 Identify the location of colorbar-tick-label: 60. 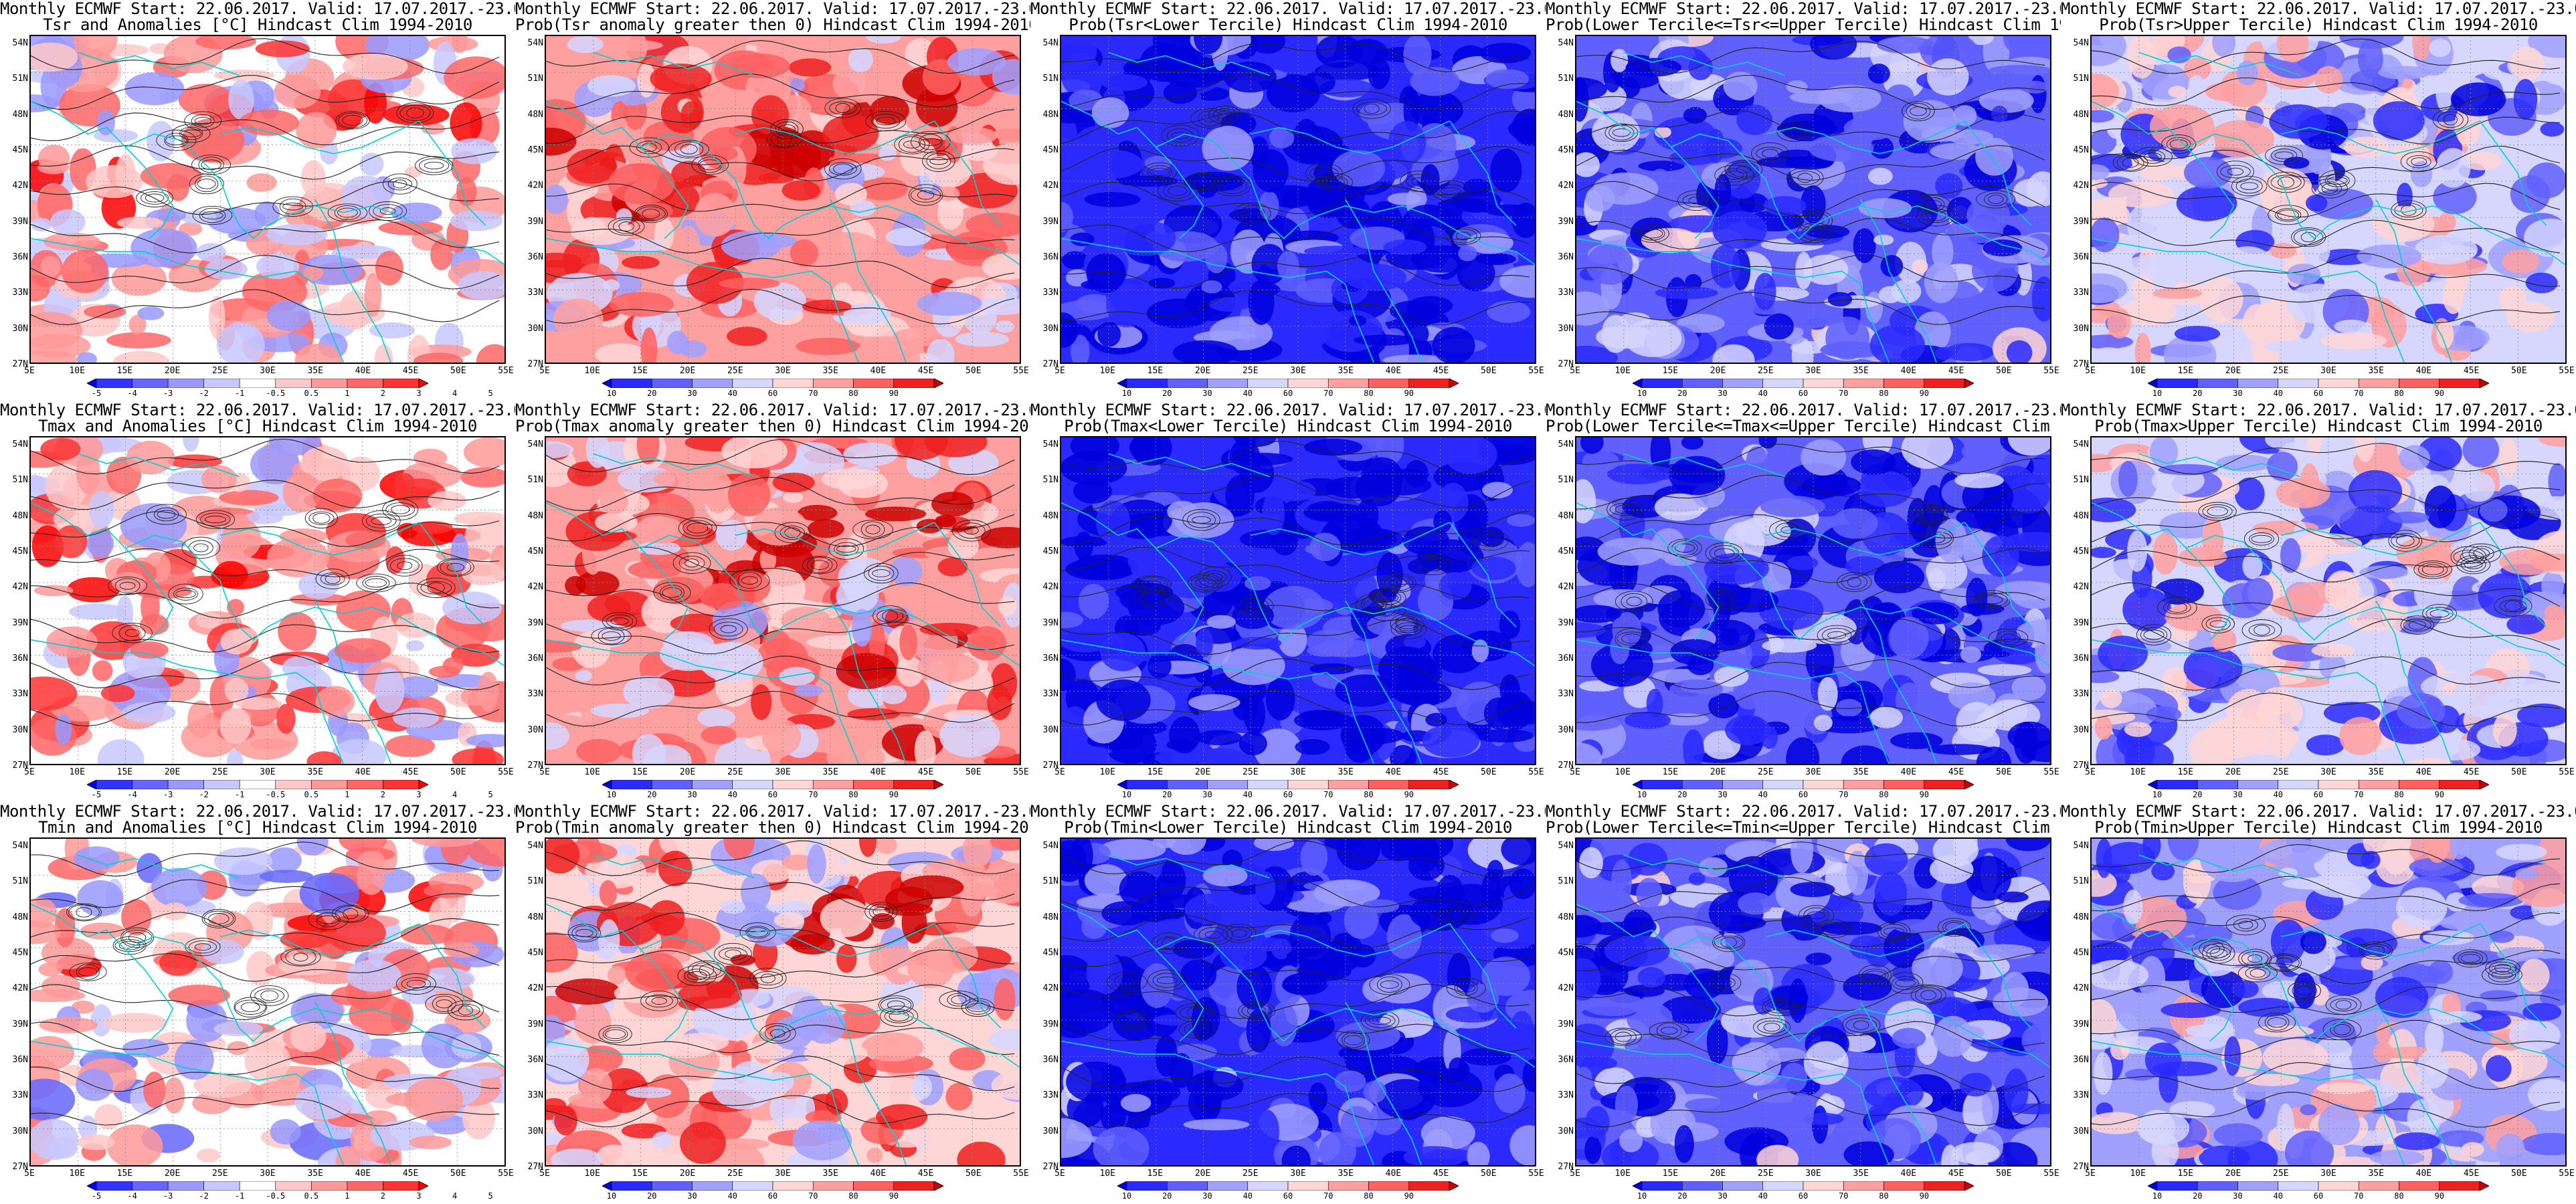
(1288, 393).